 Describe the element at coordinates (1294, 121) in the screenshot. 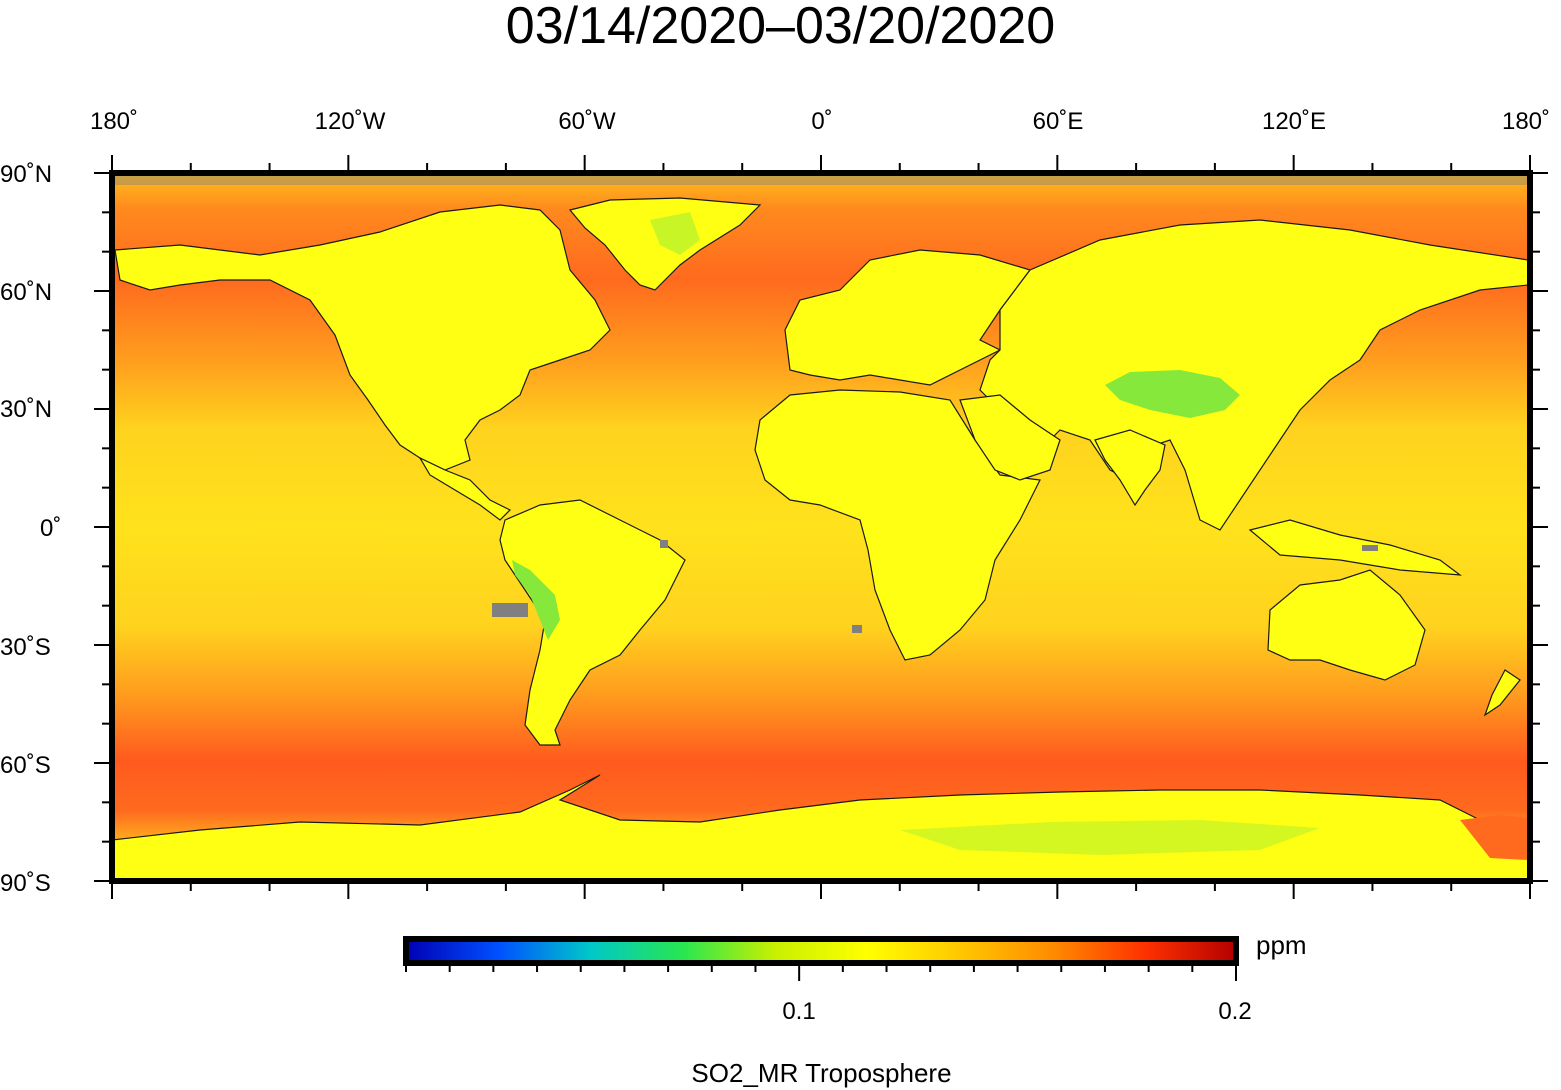

I see `lon-label-120e: 120˚E` at that location.